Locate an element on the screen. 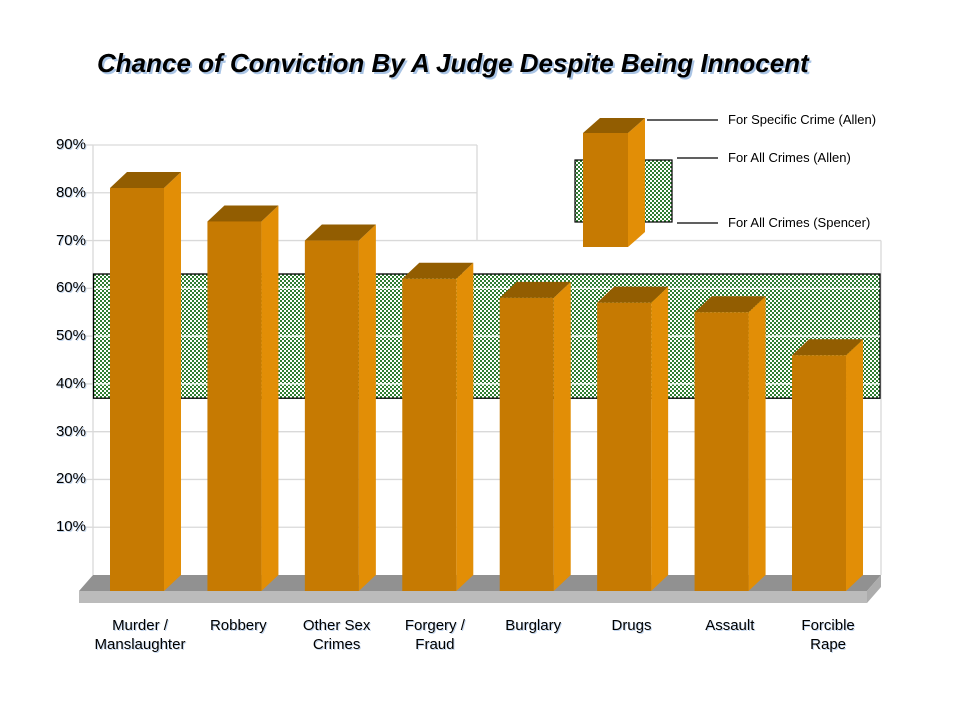 The image size is (959, 719). bar-assault-front is located at coordinates (721, 451).